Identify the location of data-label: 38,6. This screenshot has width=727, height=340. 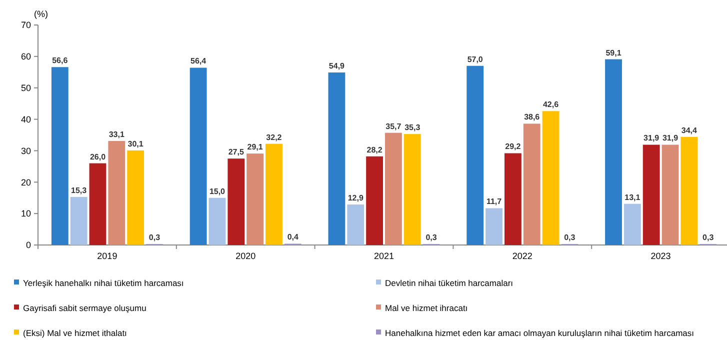
(532, 117).